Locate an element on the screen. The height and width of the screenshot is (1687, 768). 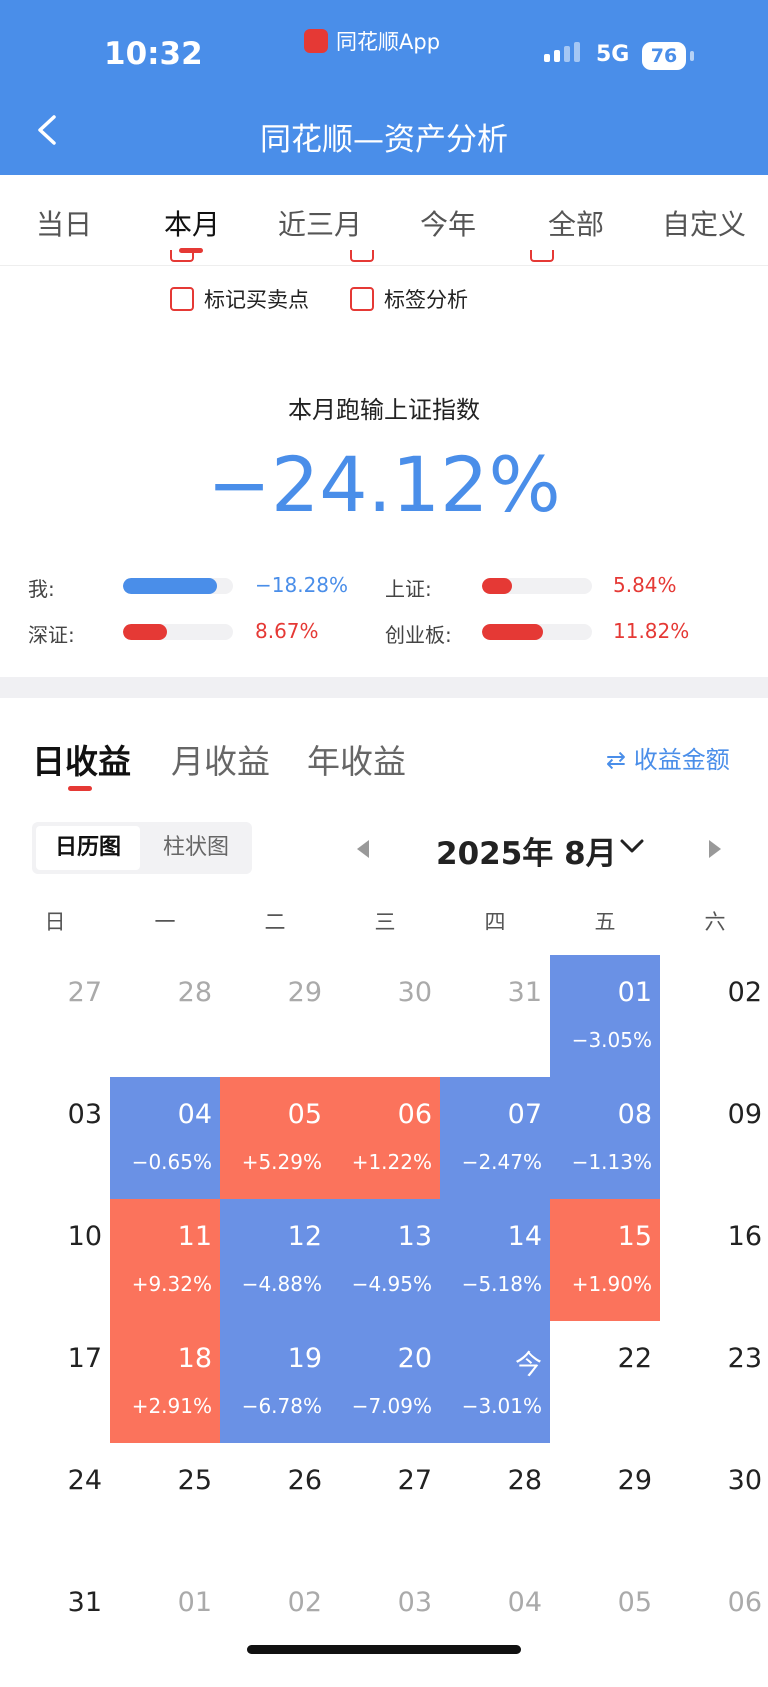
page-title: 同花顺—资产分析 is located at coordinates (384, 140).